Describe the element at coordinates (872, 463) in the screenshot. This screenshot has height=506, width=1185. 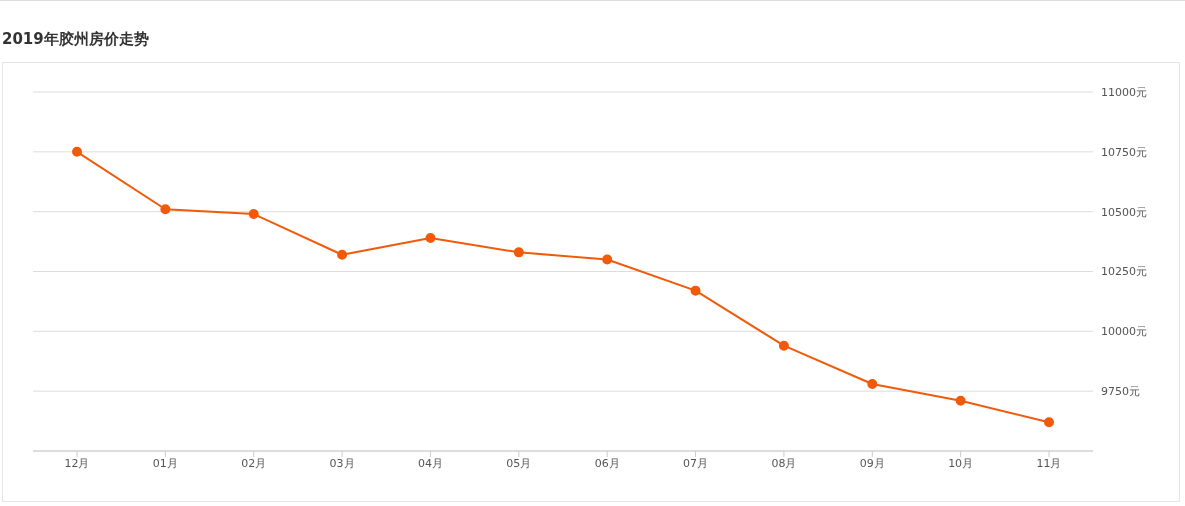
I see `x-tick-label: 09月` at that location.